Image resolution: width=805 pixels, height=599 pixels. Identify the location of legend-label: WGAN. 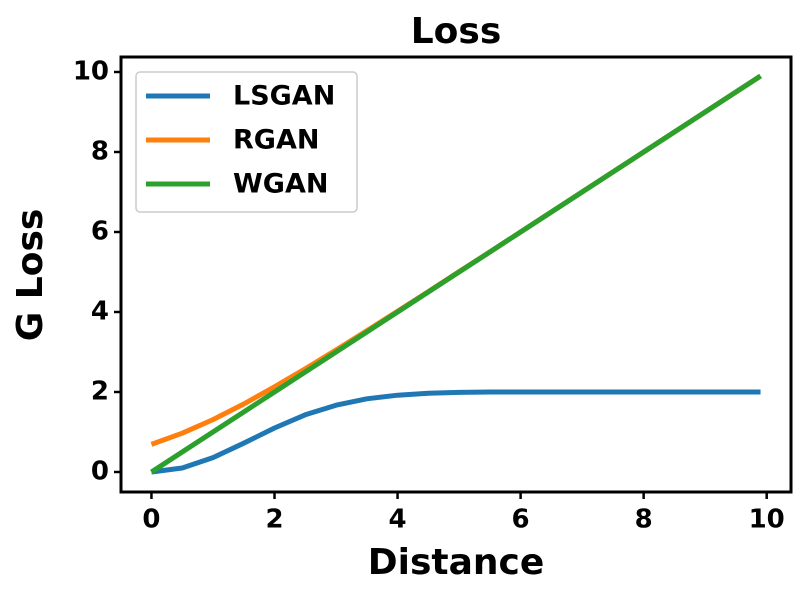
(280, 184).